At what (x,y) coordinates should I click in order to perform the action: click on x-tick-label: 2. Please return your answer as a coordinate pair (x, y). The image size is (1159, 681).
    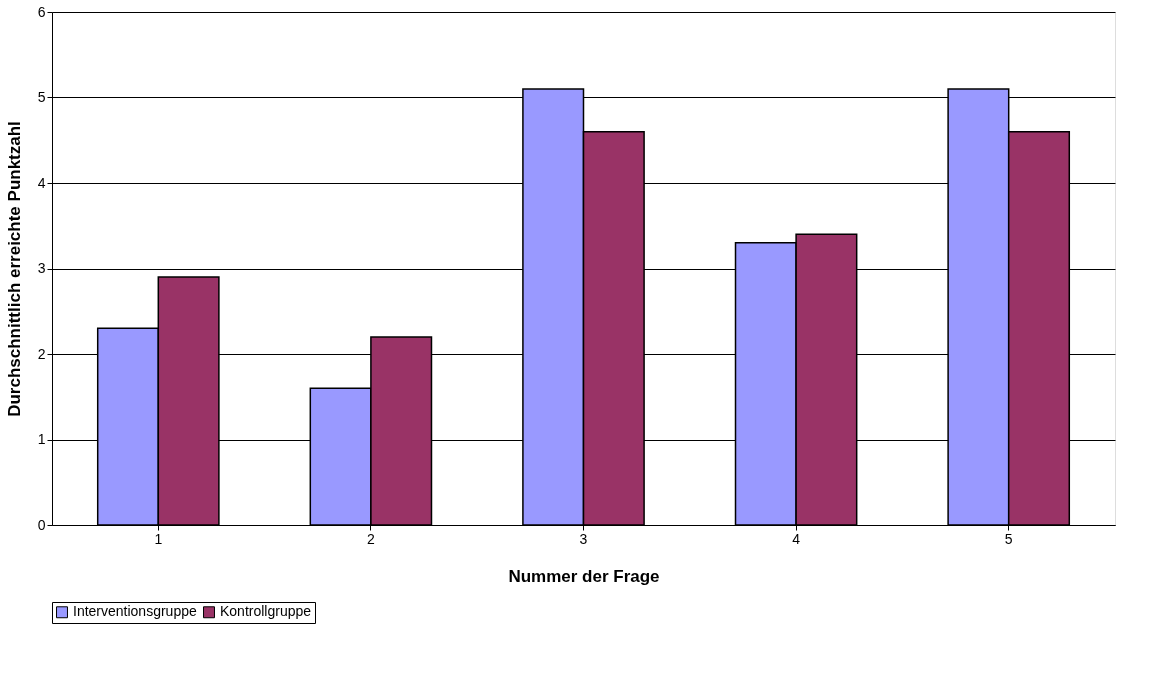
    Looking at the image, I should click on (371, 538).